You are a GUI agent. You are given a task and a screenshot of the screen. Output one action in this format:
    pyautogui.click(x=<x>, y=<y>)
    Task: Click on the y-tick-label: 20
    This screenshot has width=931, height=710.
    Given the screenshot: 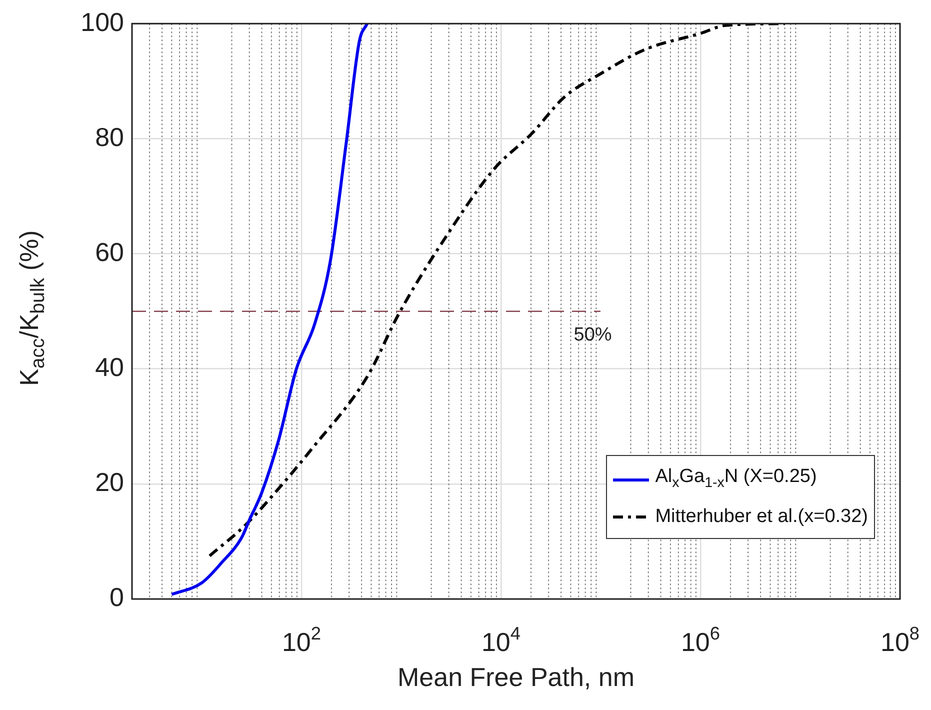 What is the action you would take?
    pyautogui.click(x=109, y=482)
    